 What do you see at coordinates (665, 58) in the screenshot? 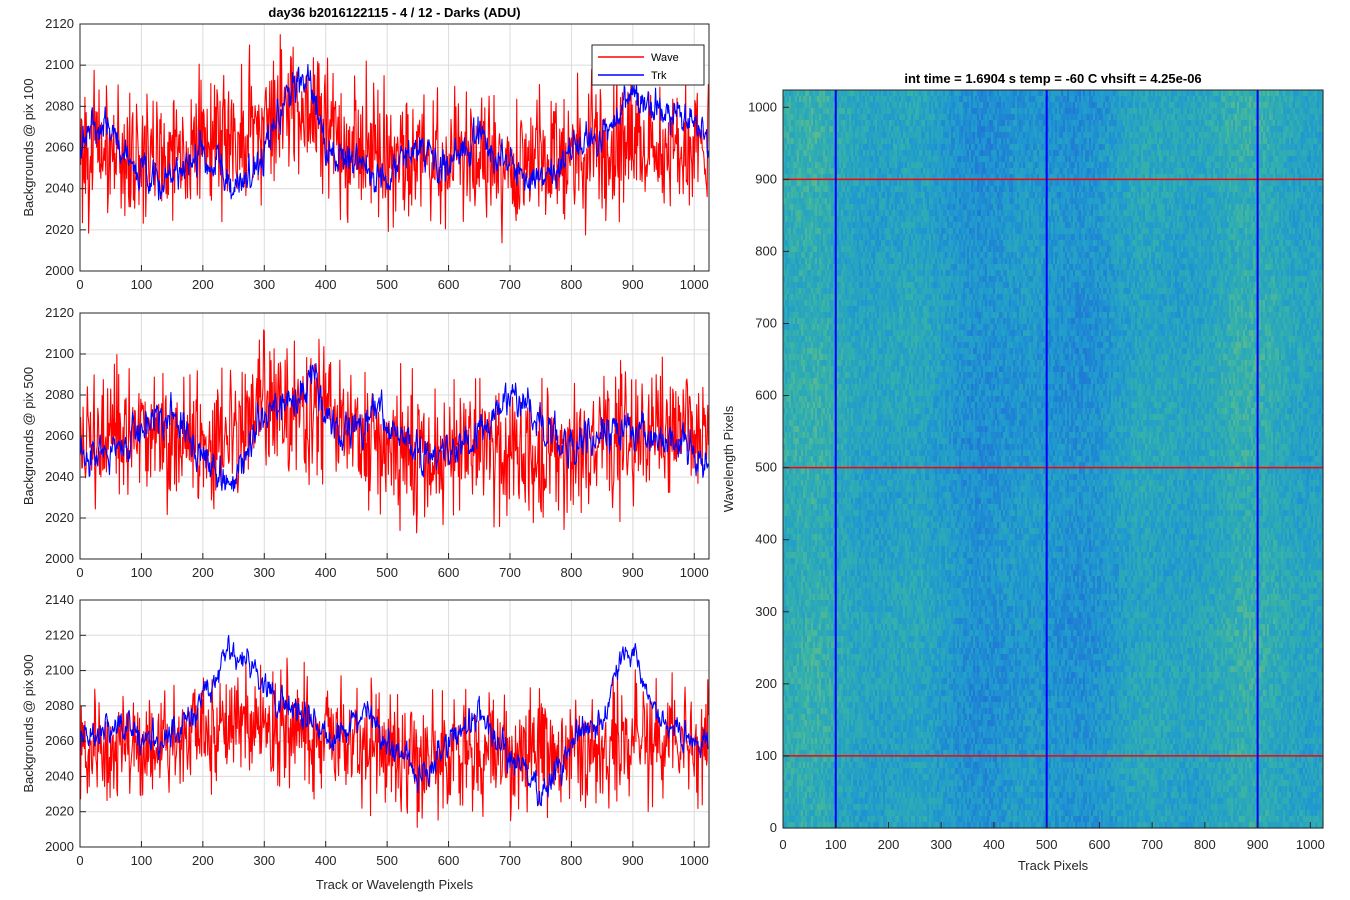
I see `legend-label-wave: Wave` at bounding box center [665, 58].